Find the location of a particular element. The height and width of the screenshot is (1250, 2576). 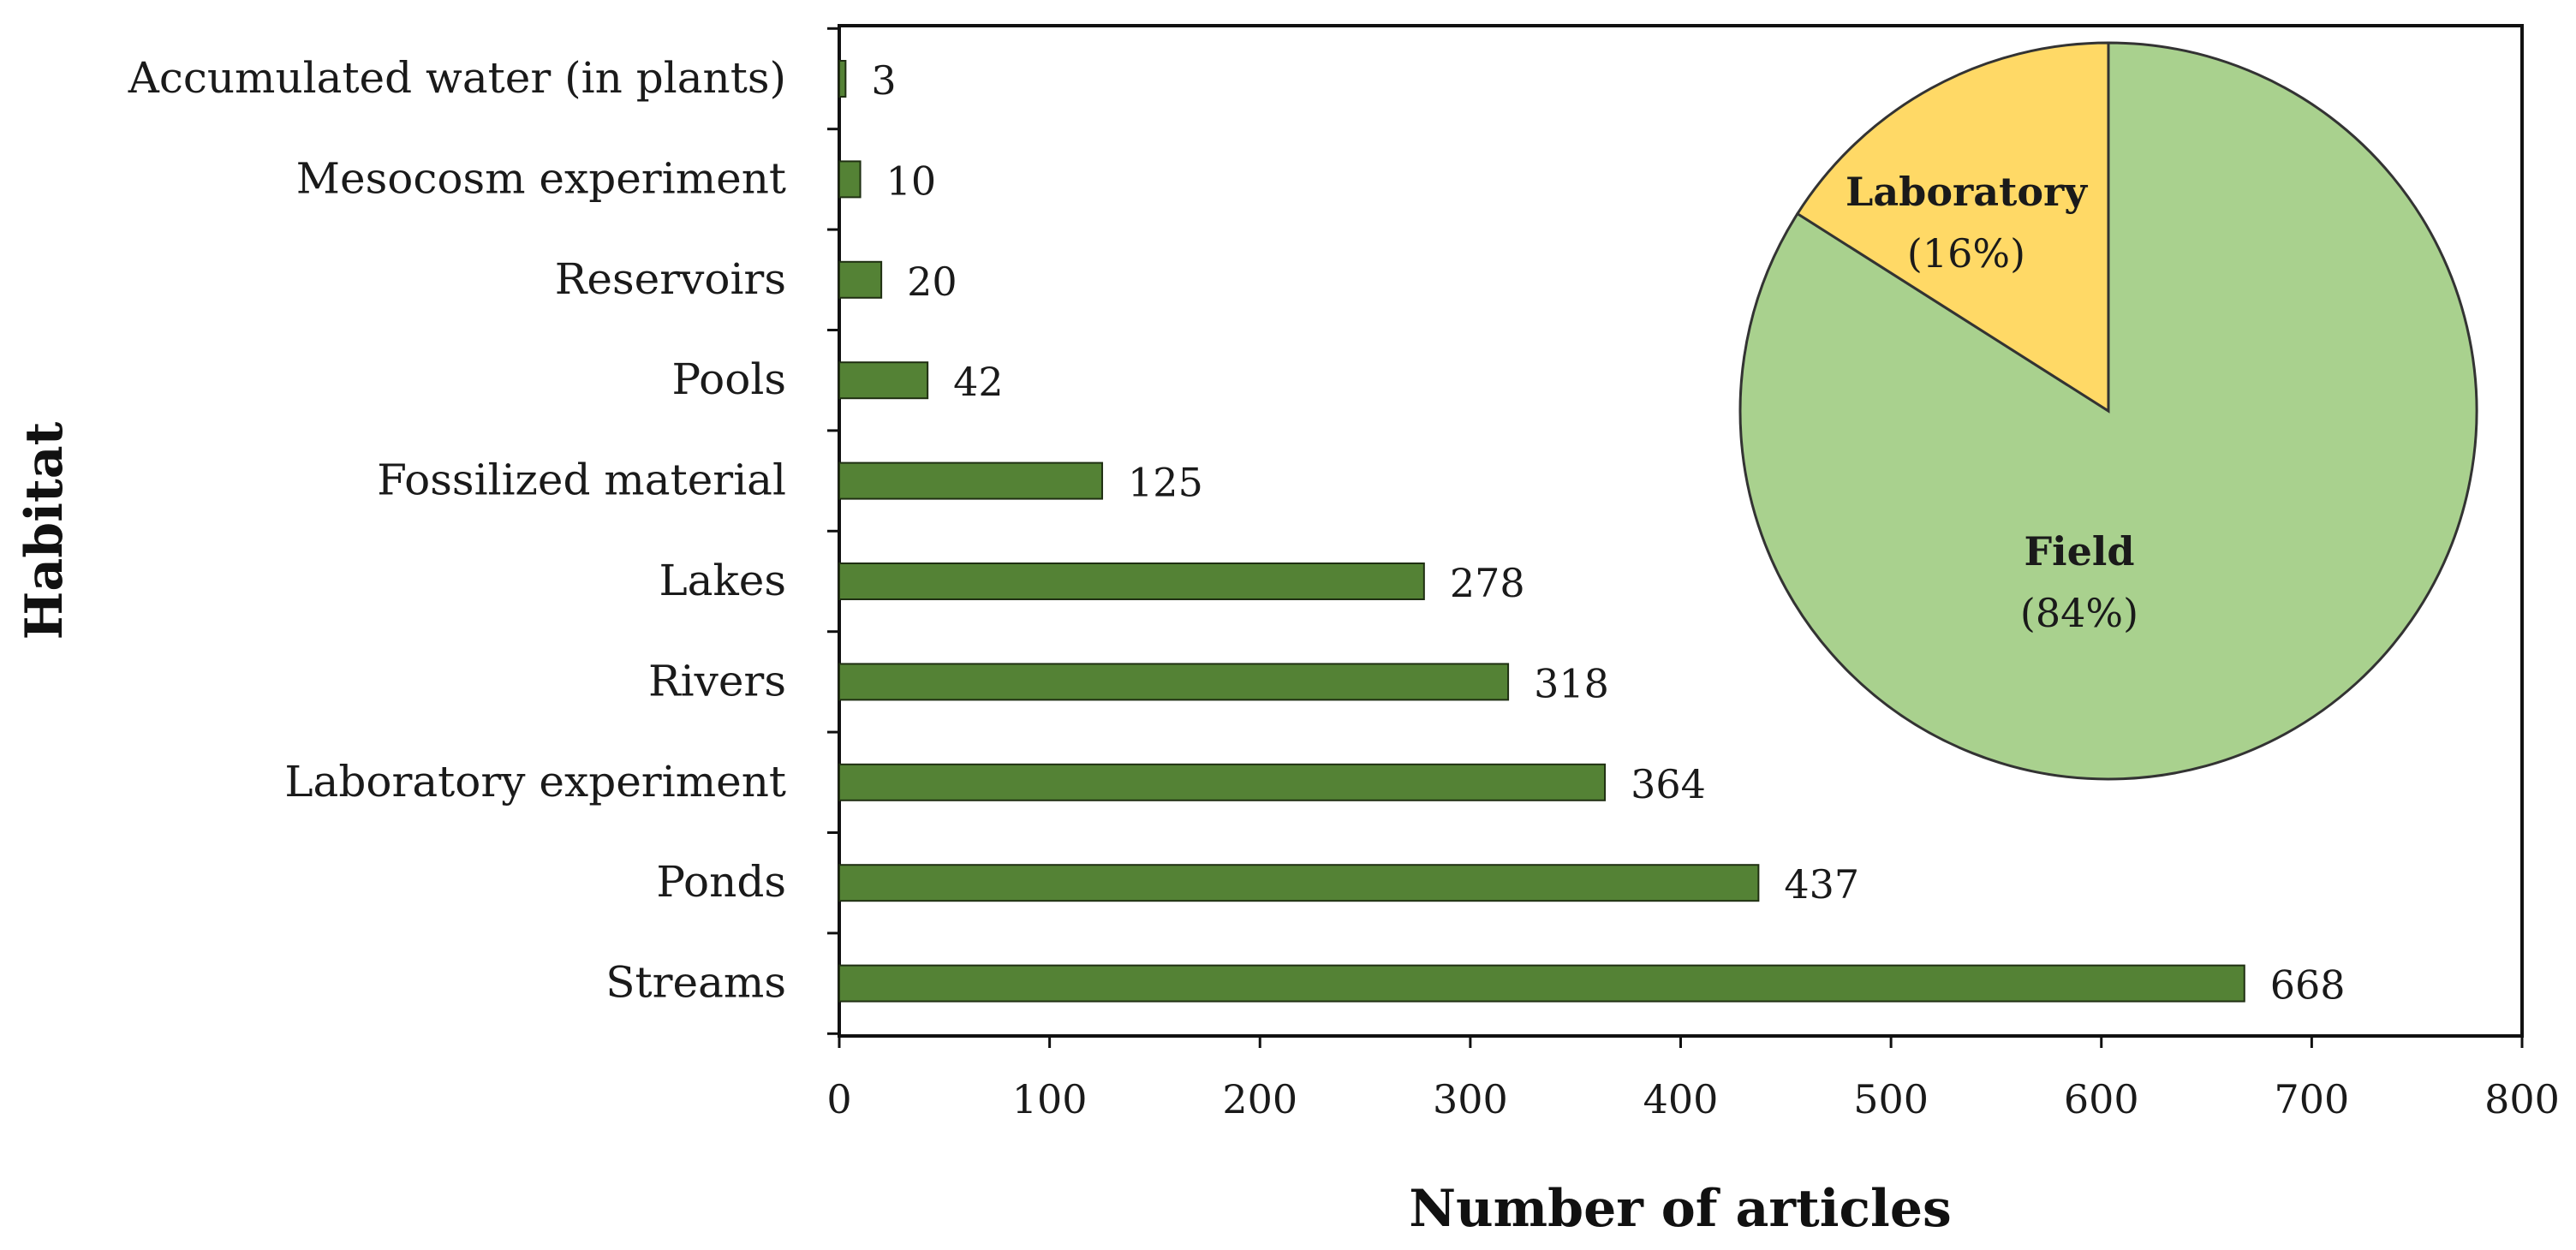

x-tick-label: 700 is located at coordinates (2311, 1099).